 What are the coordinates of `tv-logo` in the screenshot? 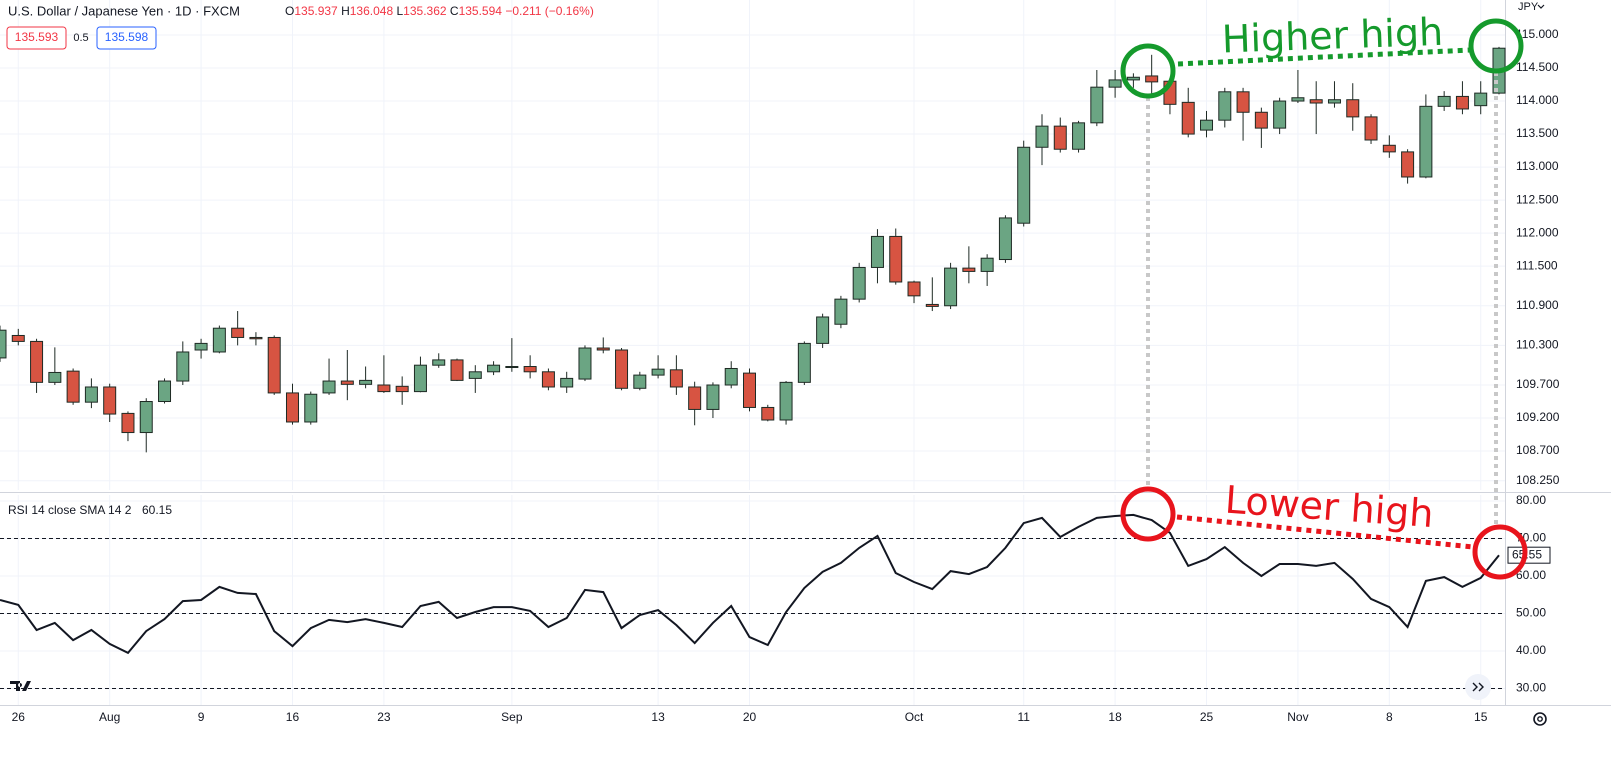 It's located at (20, 686).